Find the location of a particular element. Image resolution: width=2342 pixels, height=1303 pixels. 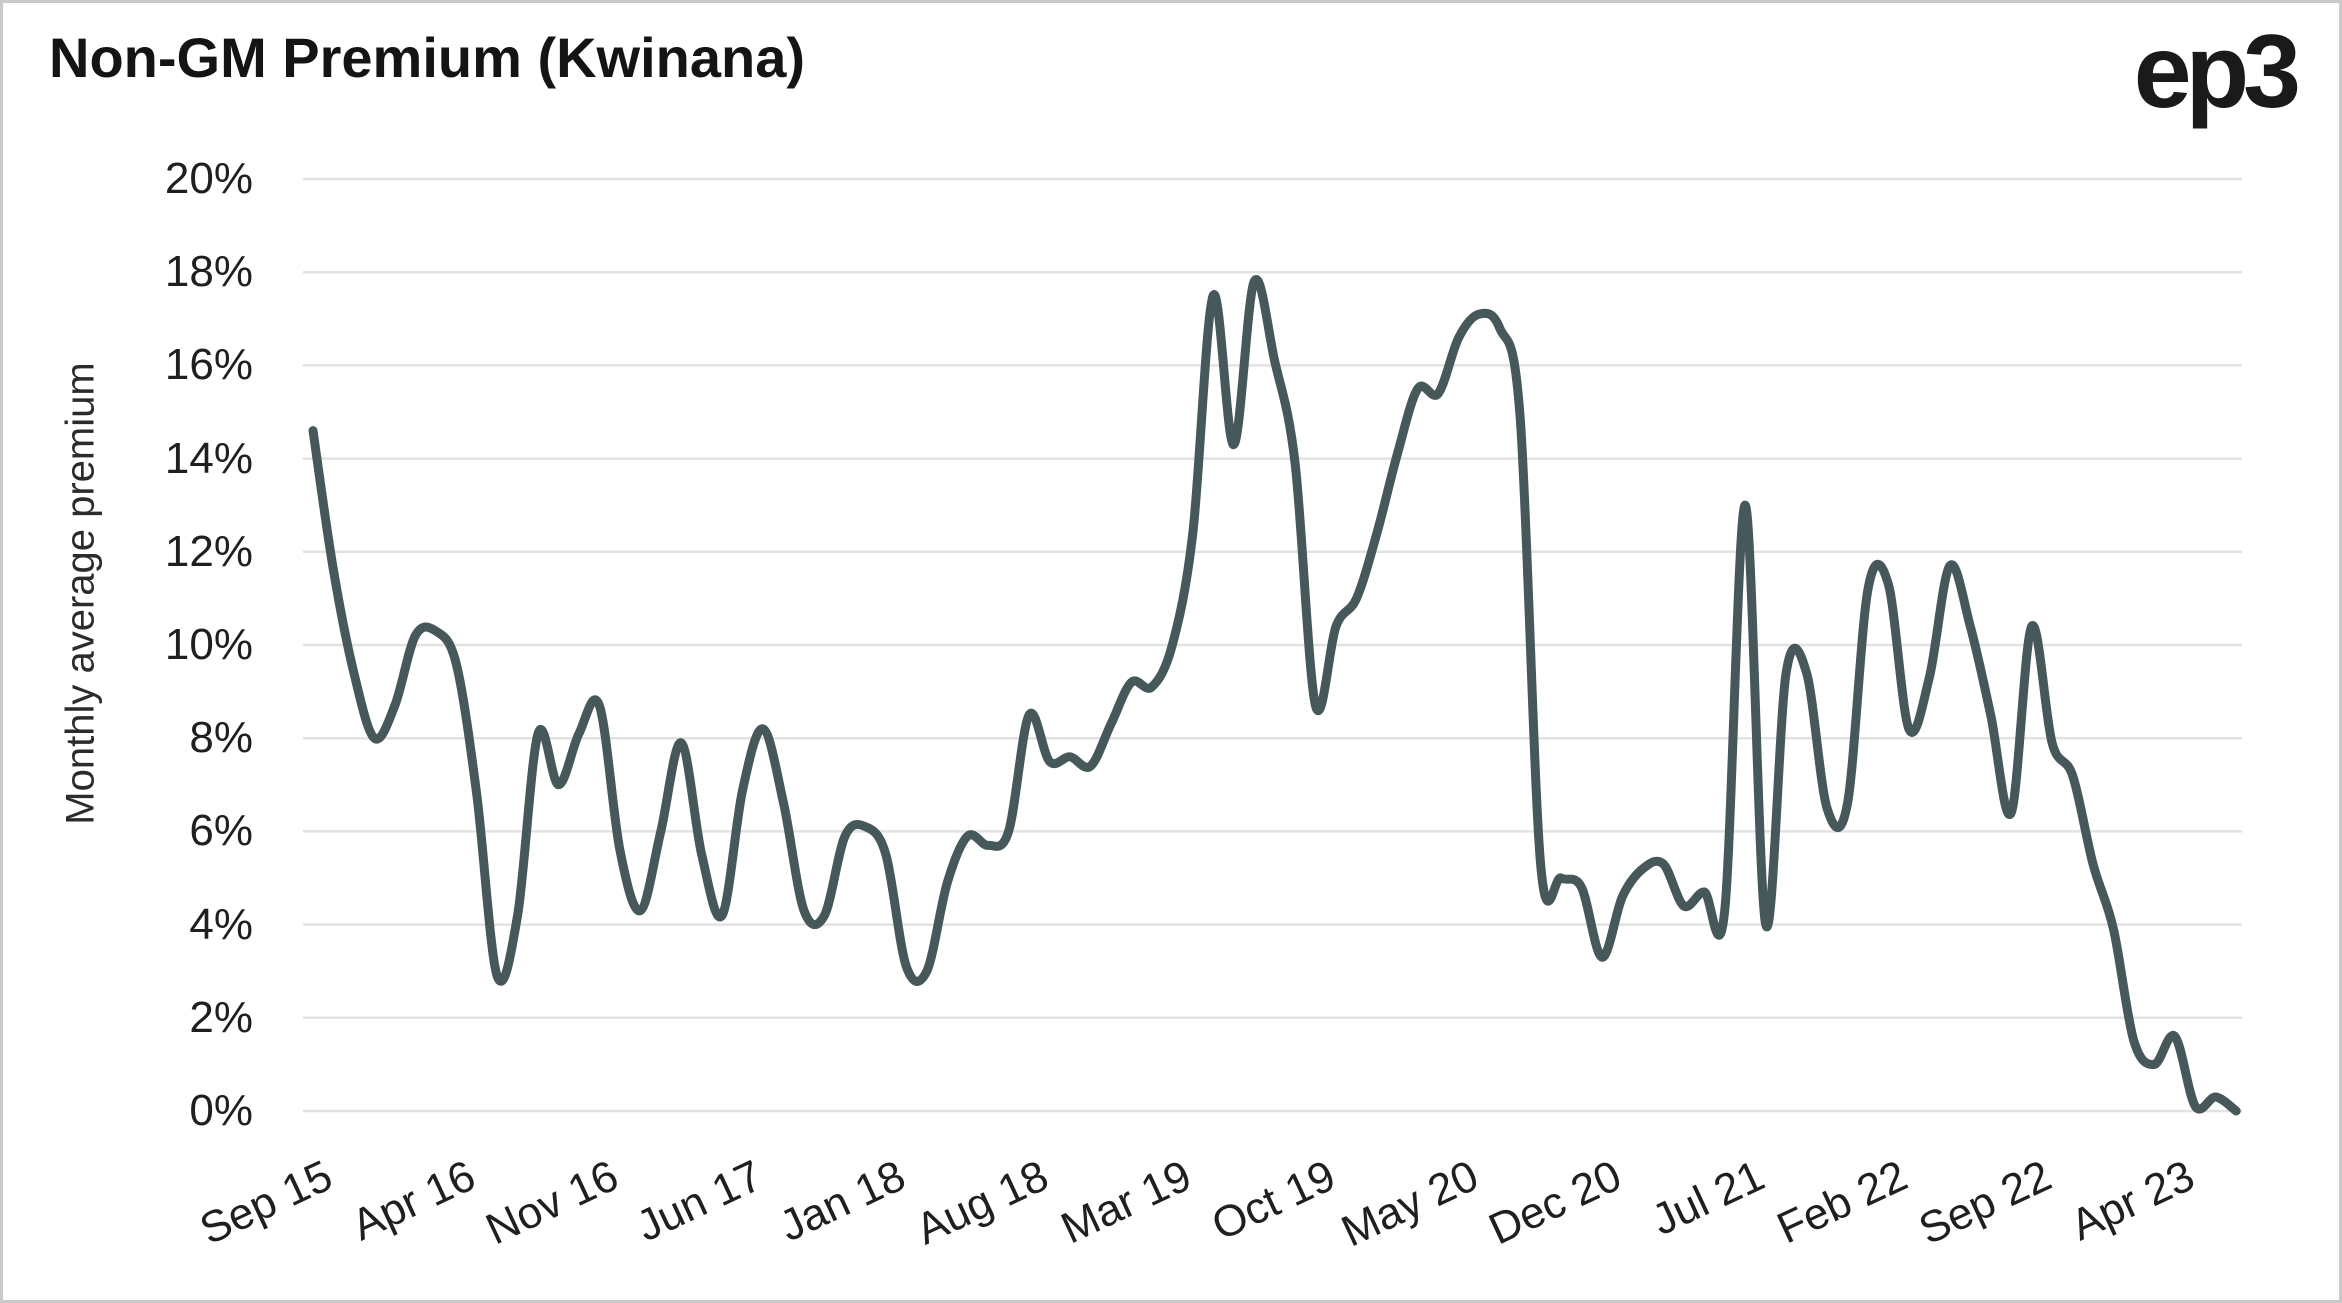

ep3-logo: ep3 is located at coordinates (2217, 72).